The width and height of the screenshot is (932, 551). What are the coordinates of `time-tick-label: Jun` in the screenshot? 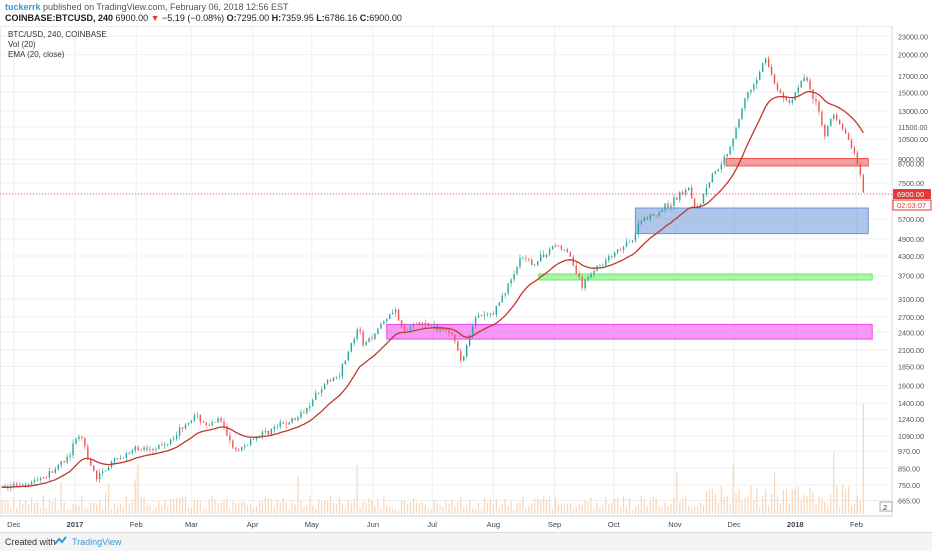 It's located at (373, 524).